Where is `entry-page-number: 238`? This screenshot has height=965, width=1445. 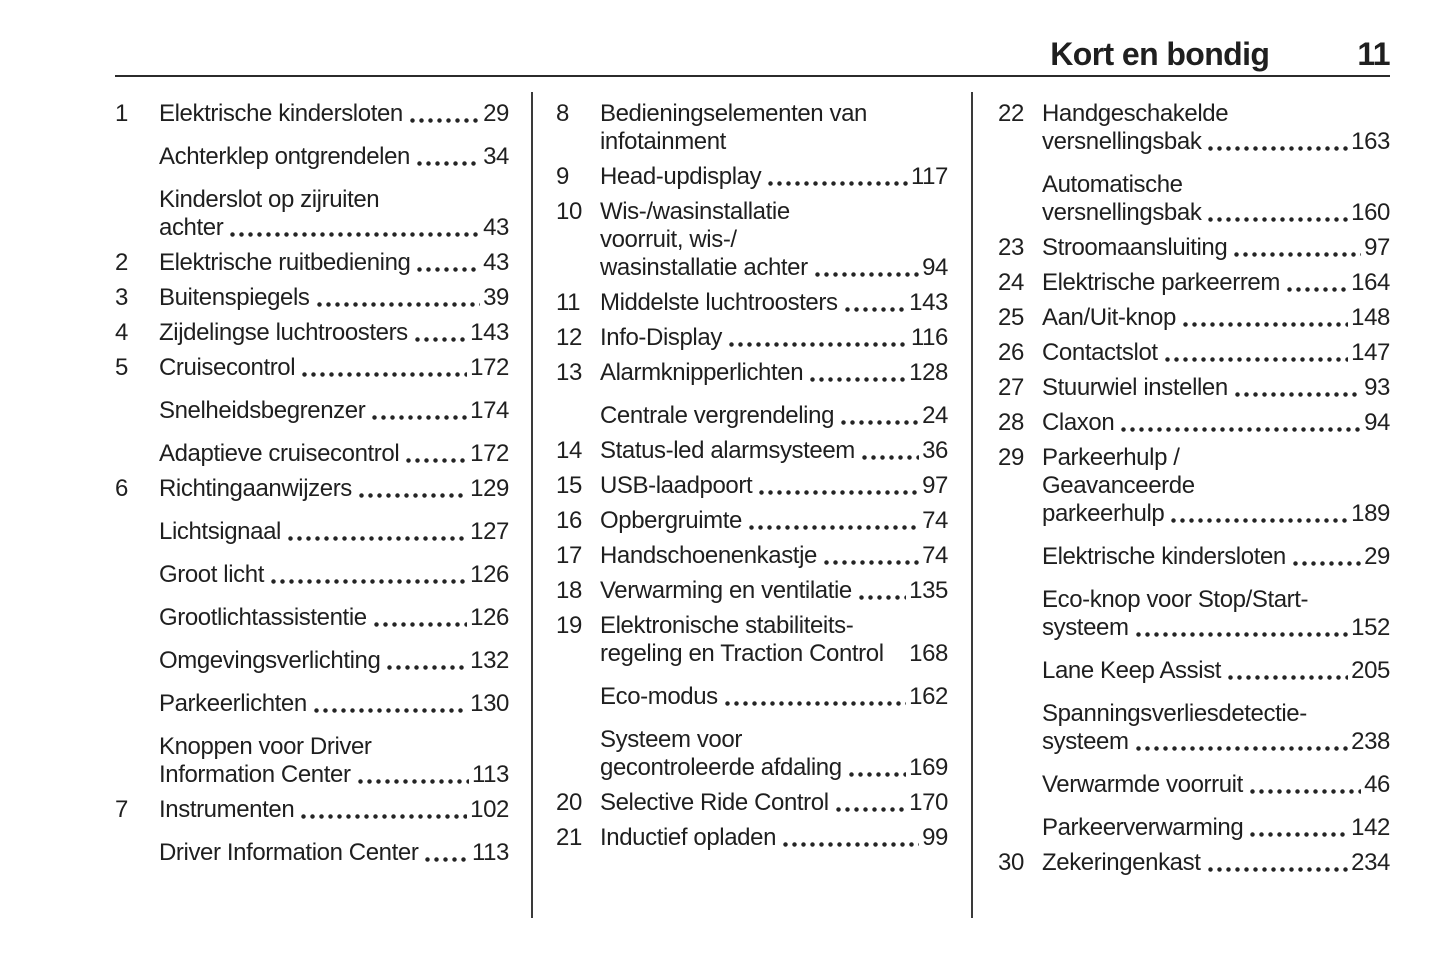
entry-page-number: 238 is located at coordinates (1370, 741).